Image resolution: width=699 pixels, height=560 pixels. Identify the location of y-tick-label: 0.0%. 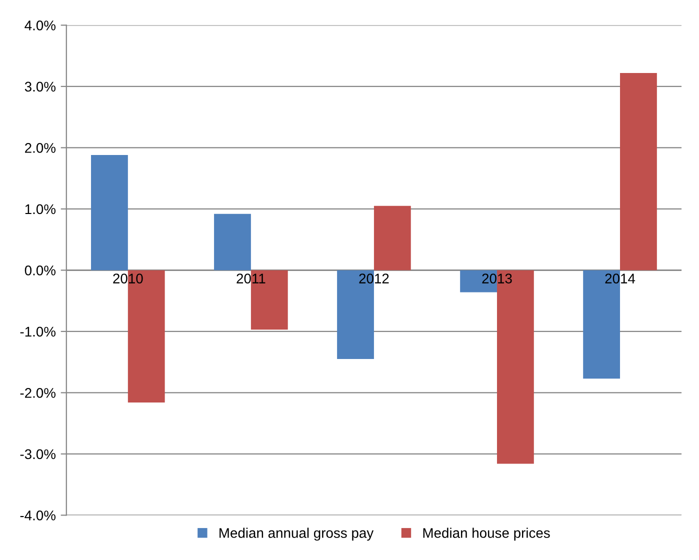
(40, 271).